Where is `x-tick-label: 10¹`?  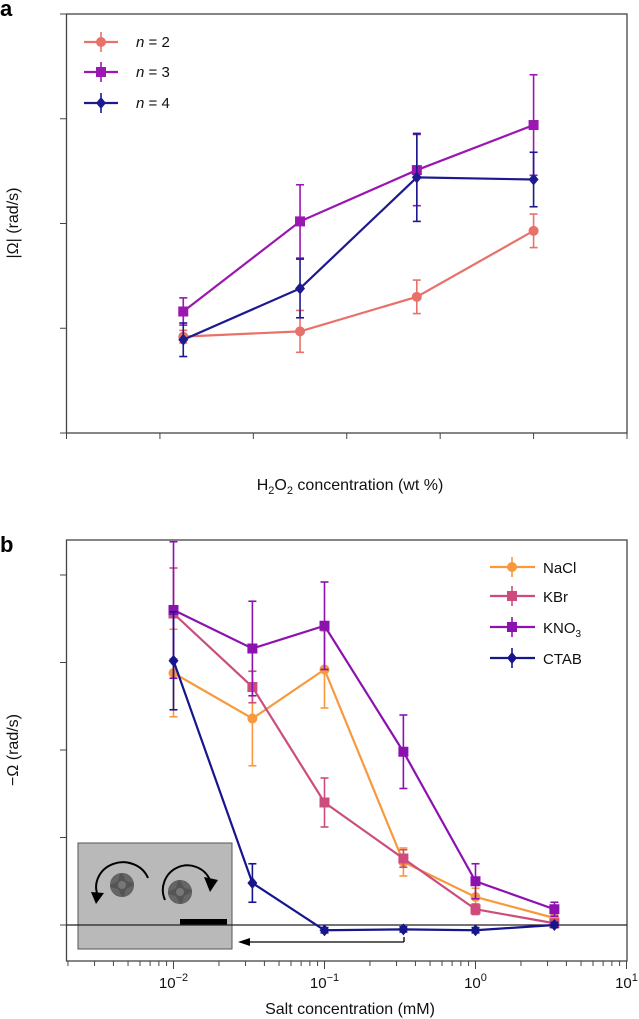
x-tick-label: 10¹ is located at coordinates (626, 982).